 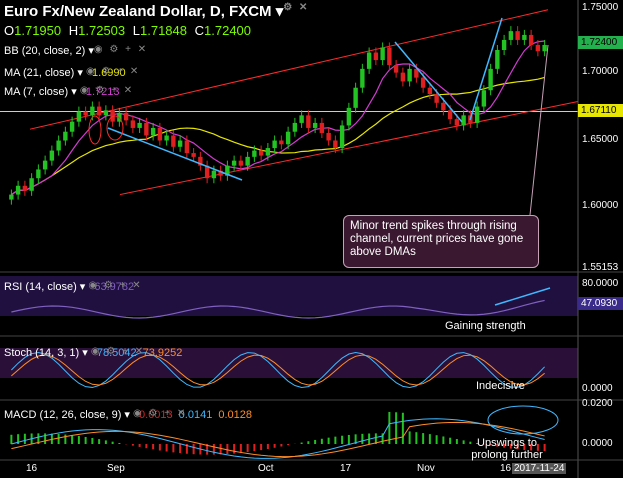 I want to click on note-pointer, so click(x=539, y=130).